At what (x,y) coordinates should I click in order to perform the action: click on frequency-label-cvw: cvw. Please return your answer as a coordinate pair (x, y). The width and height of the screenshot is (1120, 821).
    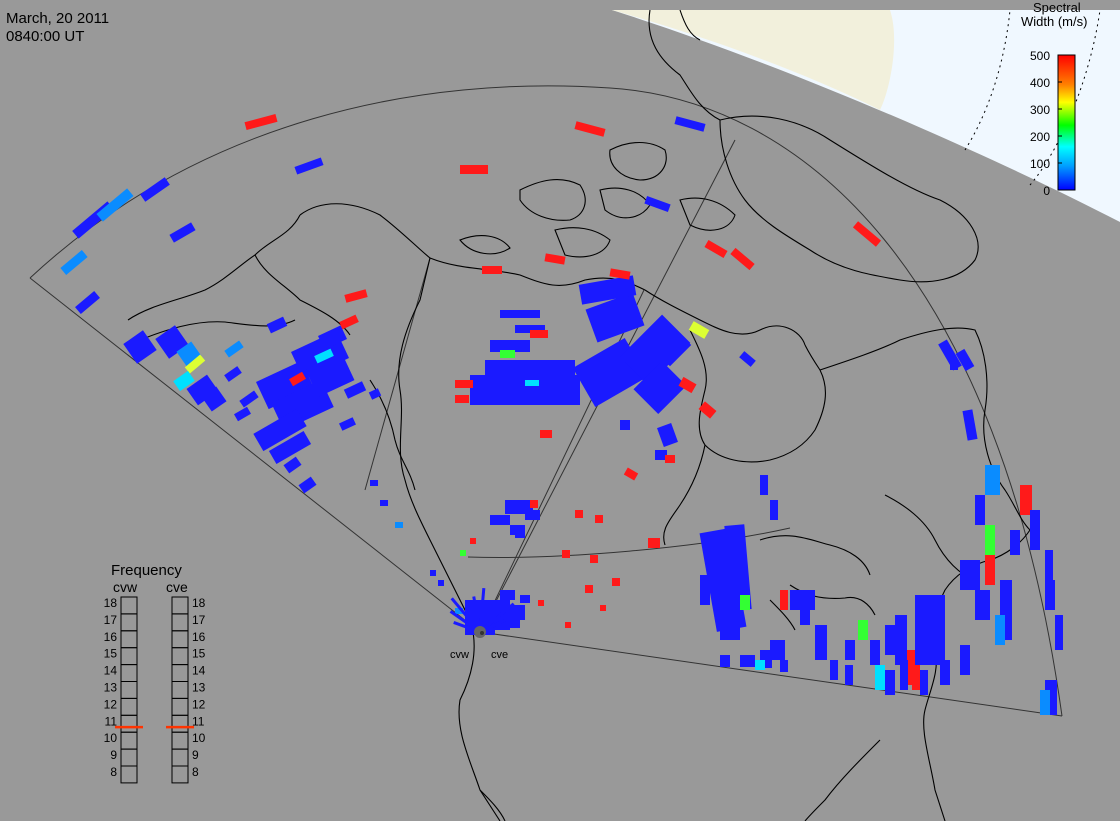
    Looking at the image, I should click on (125, 587).